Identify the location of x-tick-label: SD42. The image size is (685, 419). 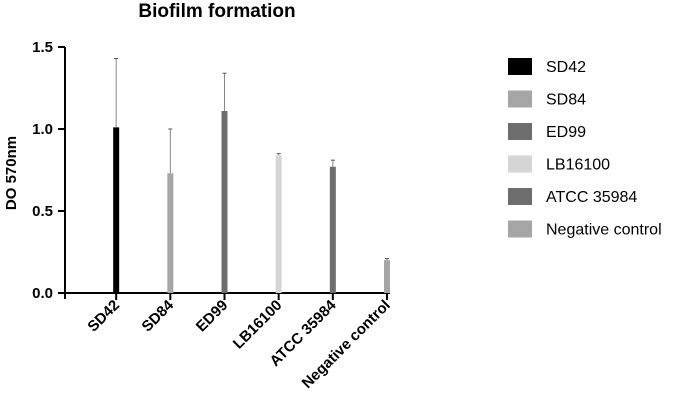
(103, 316).